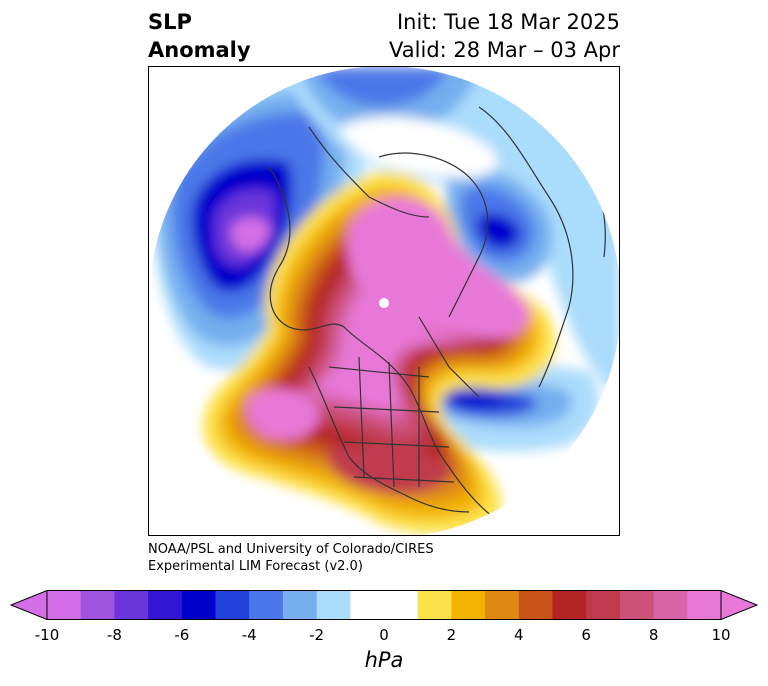 The image size is (768, 686). I want to click on init-date: Init: Tue 18 Mar 2025, so click(508, 22).